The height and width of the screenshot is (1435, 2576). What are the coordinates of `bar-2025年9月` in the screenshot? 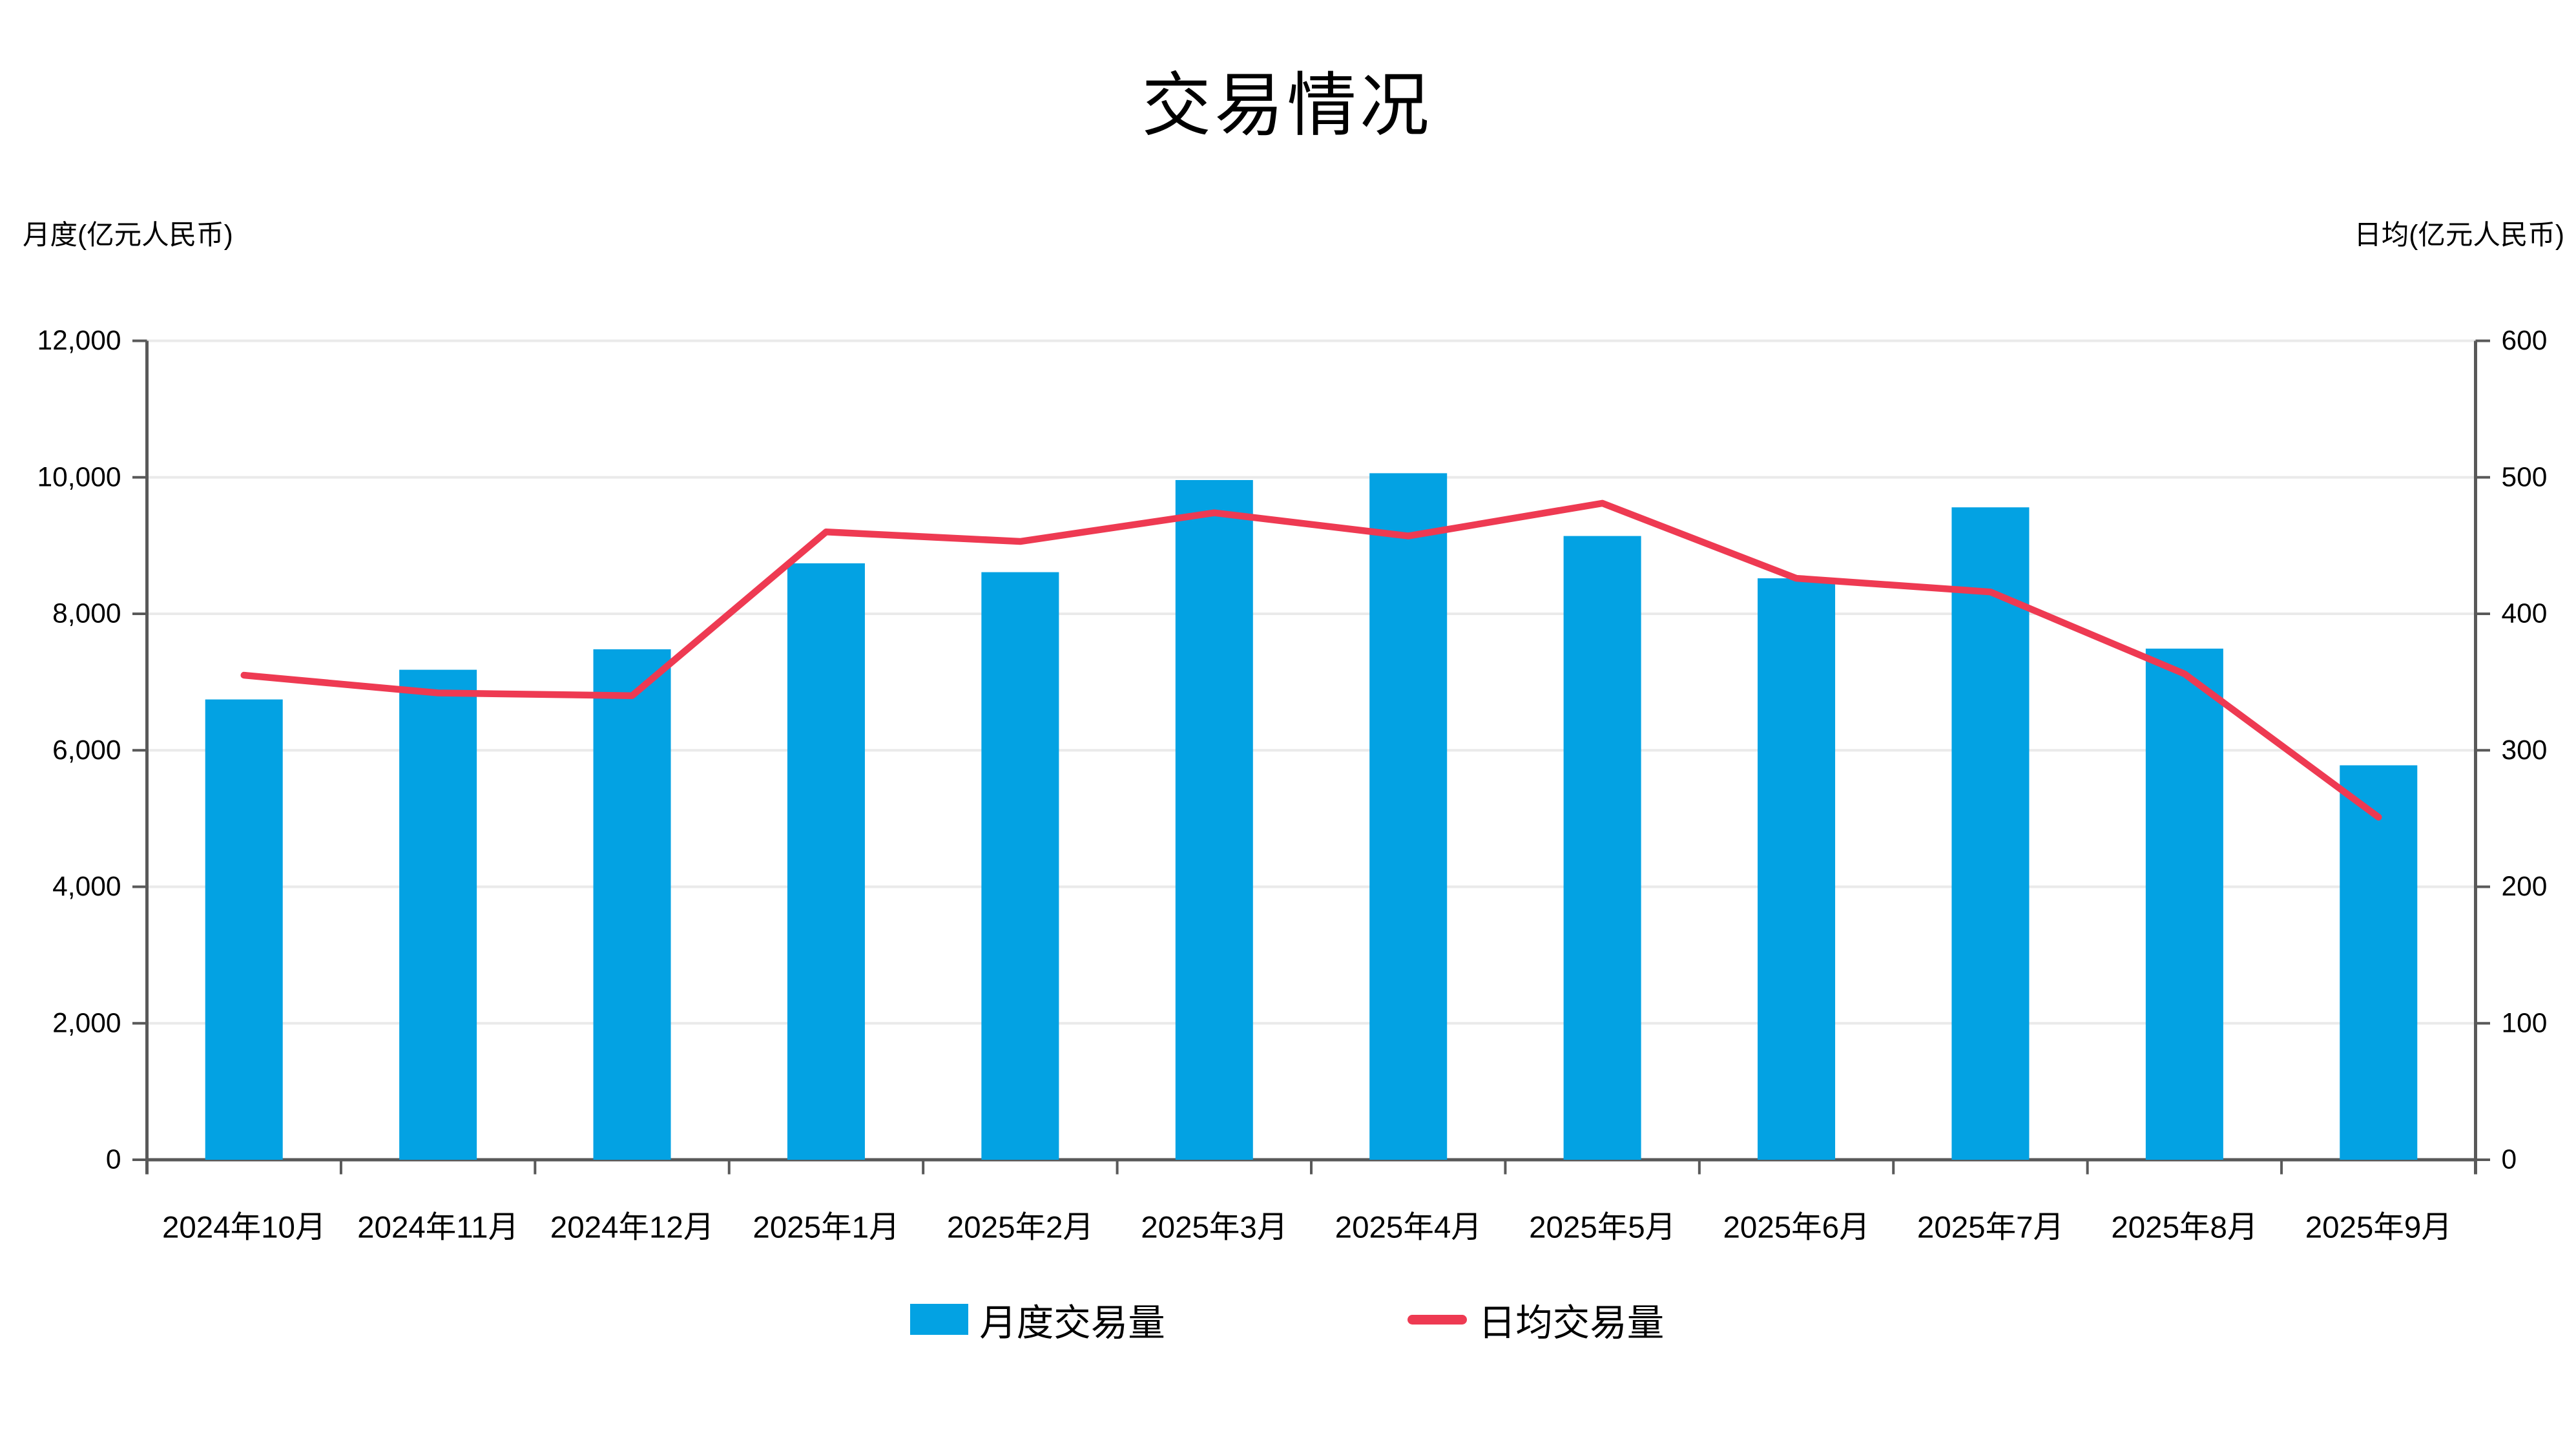 It's located at (2379, 962).